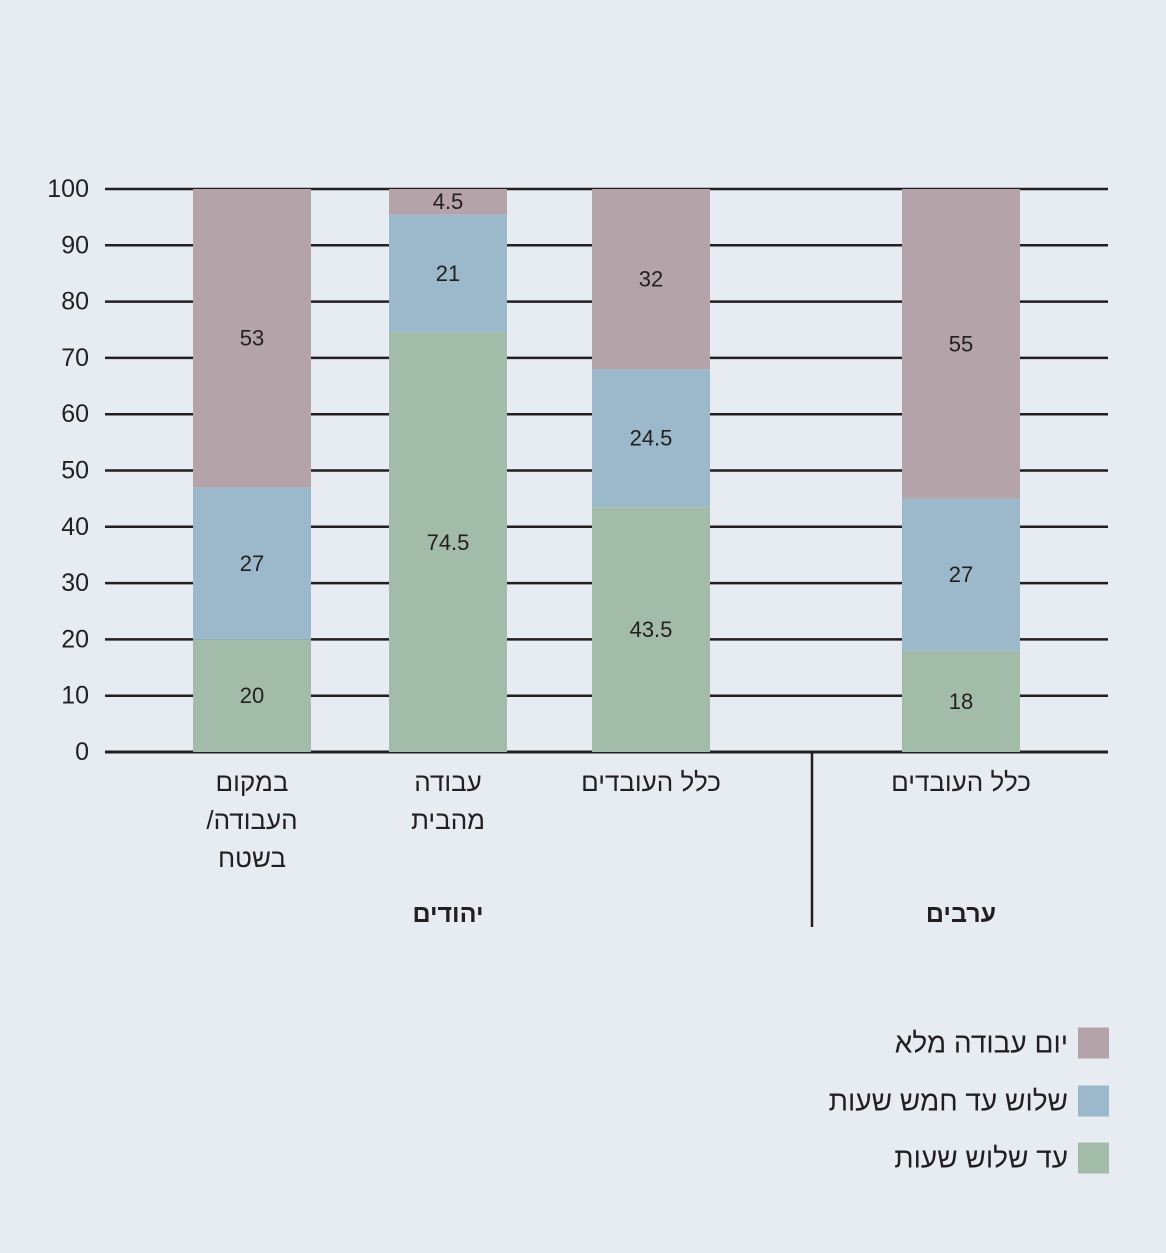  I want to click on group-label: ערבים, so click(961, 914).